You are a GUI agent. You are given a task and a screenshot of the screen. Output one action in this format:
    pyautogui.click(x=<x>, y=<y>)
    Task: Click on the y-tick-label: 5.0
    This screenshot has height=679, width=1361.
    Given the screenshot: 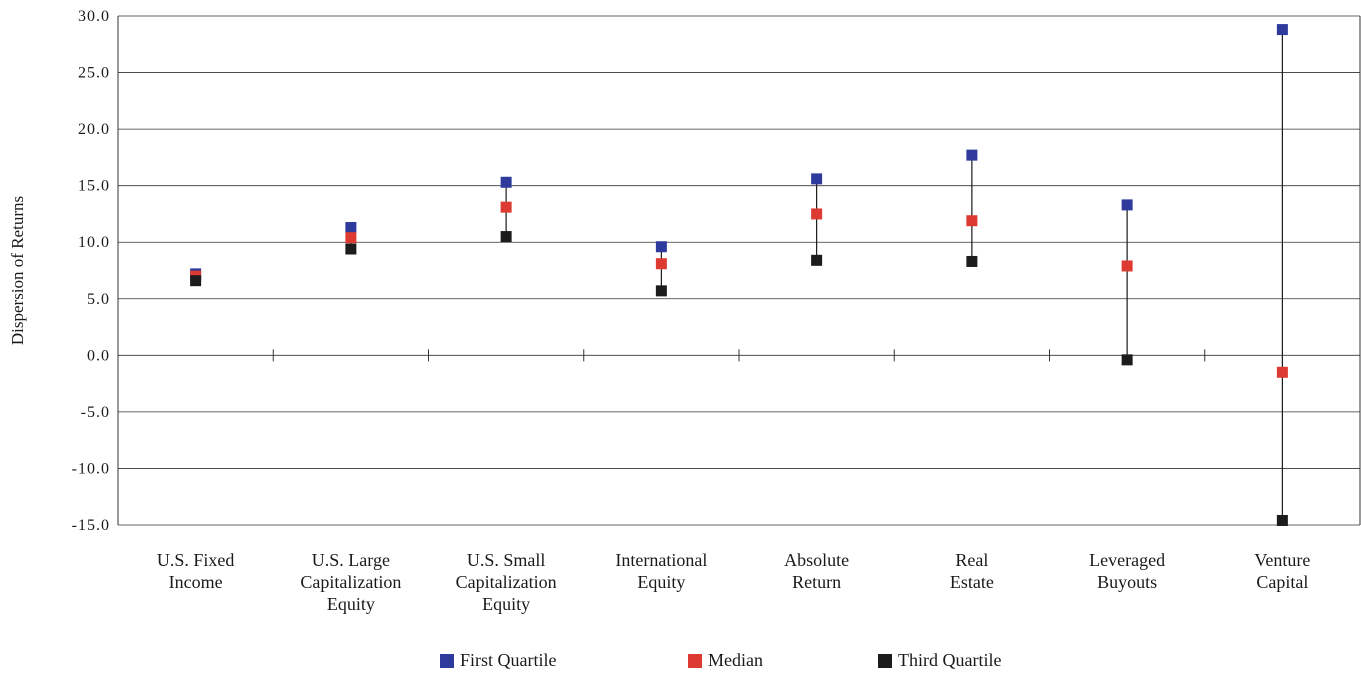 What is the action you would take?
    pyautogui.click(x=98, y=299)
    